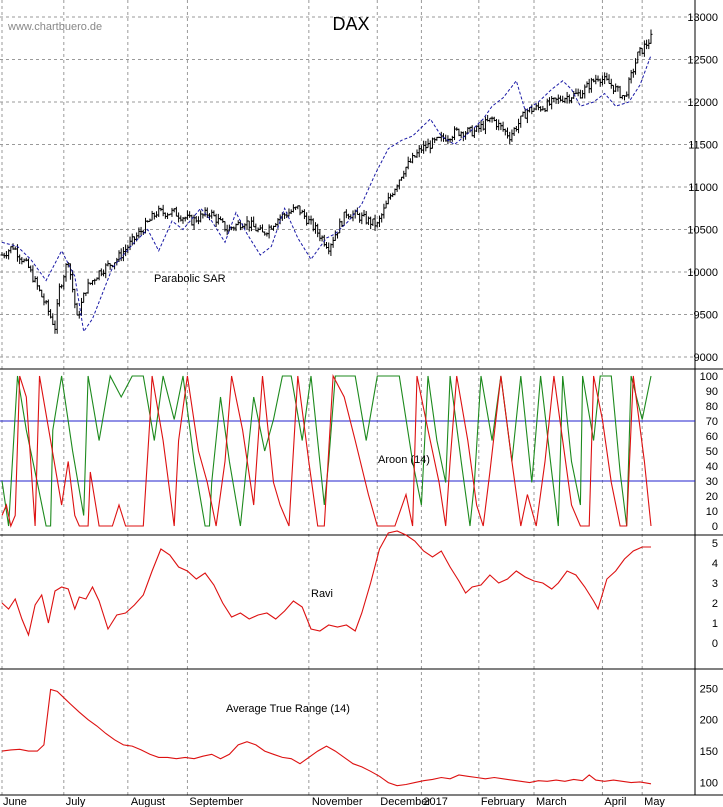 This screenshot has width=723, height=807. Describe the element at coordinates (715, 644) in the screenshot. I see `ravi-tick-0: 0` at that location.